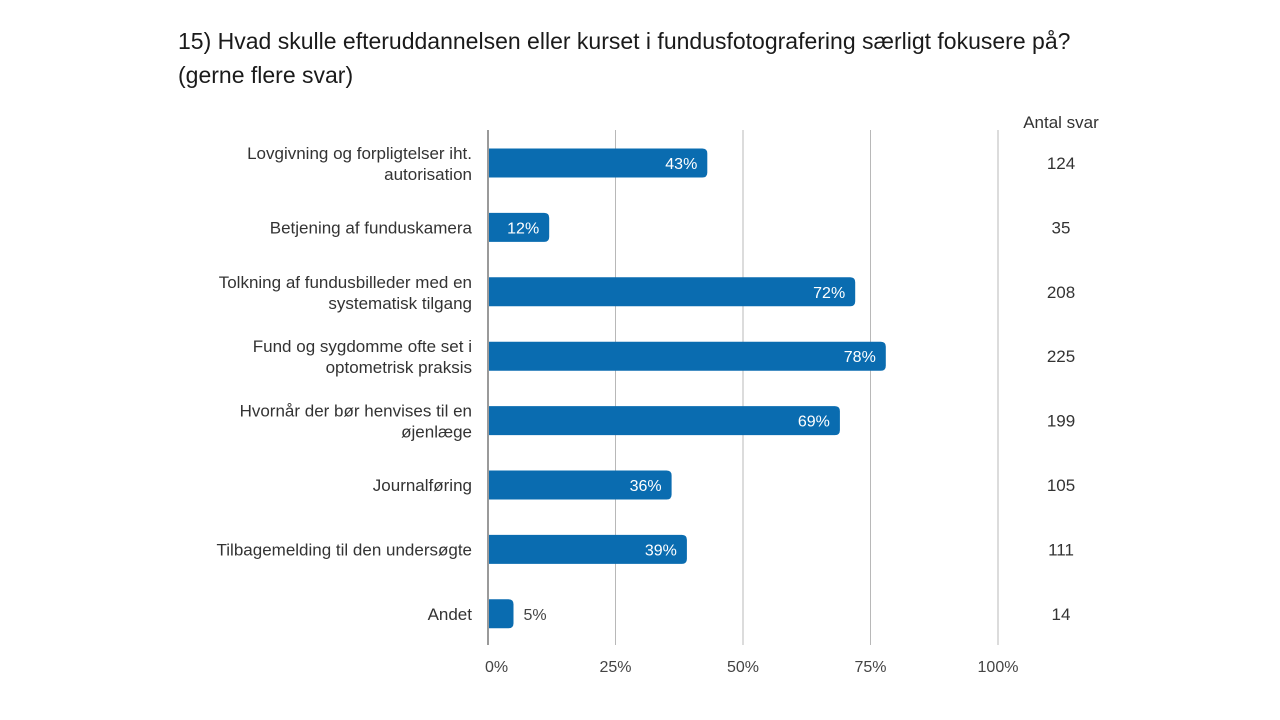  What do you see at coordinates (356, 411) in the screenshot?
I see `category-label-4-line-1: Hvornår der bør henvises til en` at bounding box center [356, 411].